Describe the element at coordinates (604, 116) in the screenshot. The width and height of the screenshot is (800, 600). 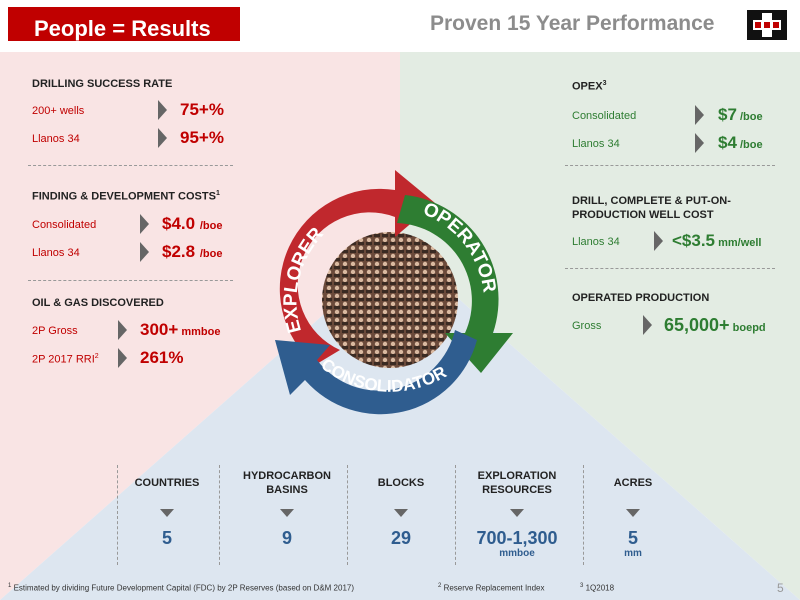
I see `opex-row-1-label: Consolidated` at that location.